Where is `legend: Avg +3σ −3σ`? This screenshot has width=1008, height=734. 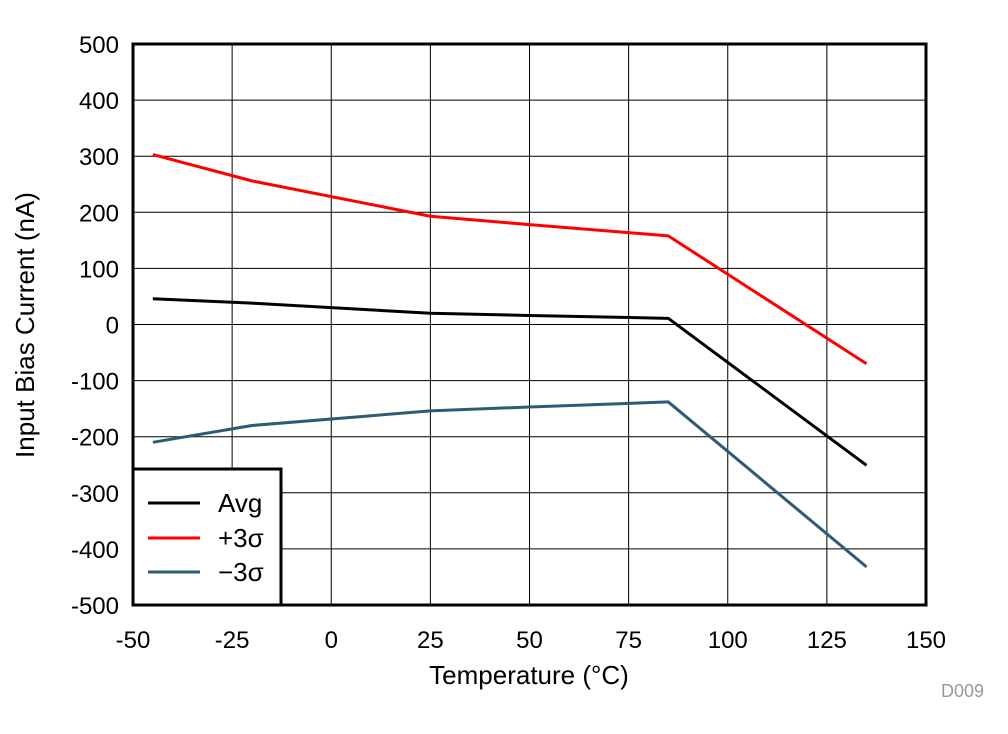
legend: Avg +3σ −3σ is located at coordinates (207, 537).